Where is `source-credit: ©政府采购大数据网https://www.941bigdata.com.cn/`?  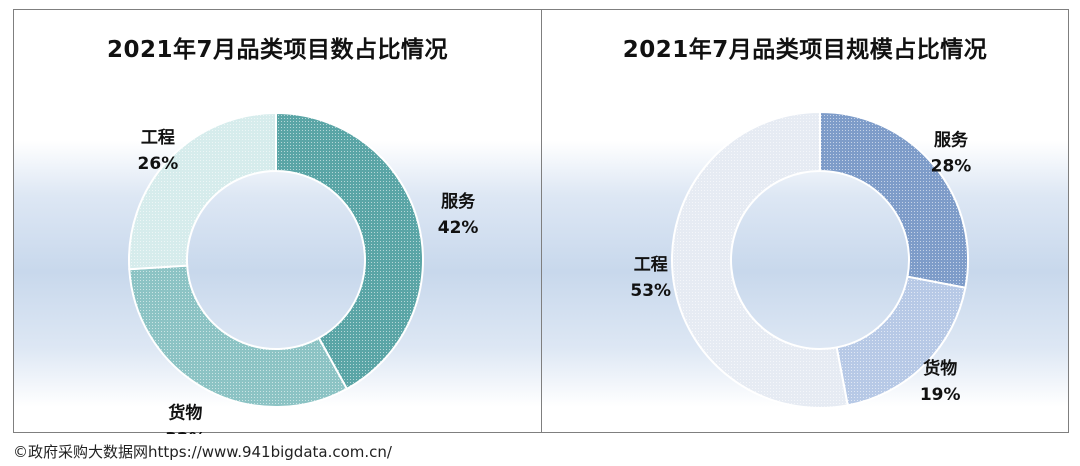 source-credit: ©政府采购大数据网https://www.941bigdata.com.cn/ is located at coordinates (202, 452).